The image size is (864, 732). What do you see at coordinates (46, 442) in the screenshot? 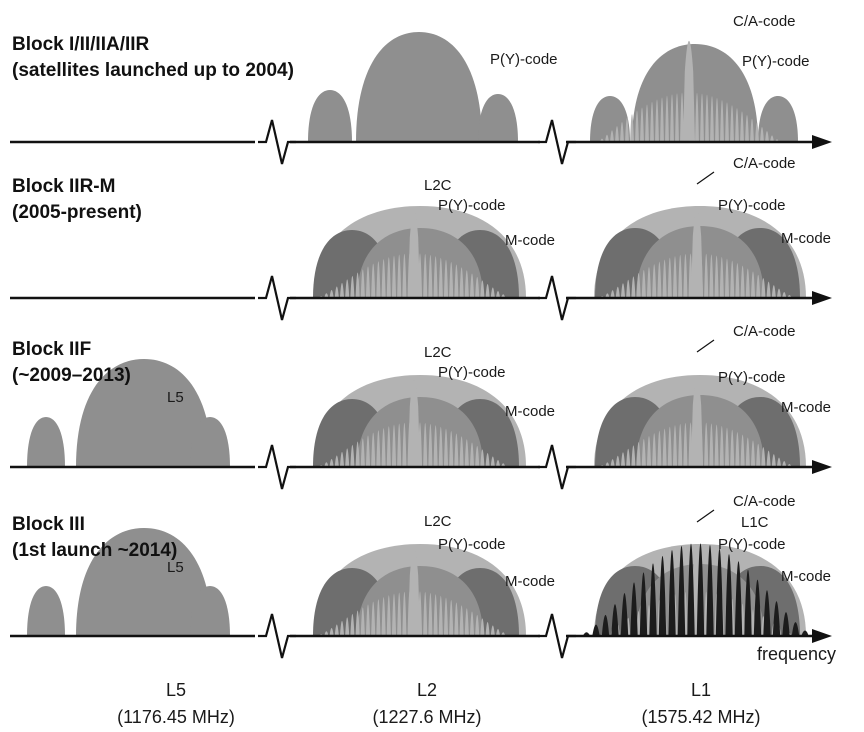
I see `row3-l5-left-sidelobe` at bounding box center [46, 442].